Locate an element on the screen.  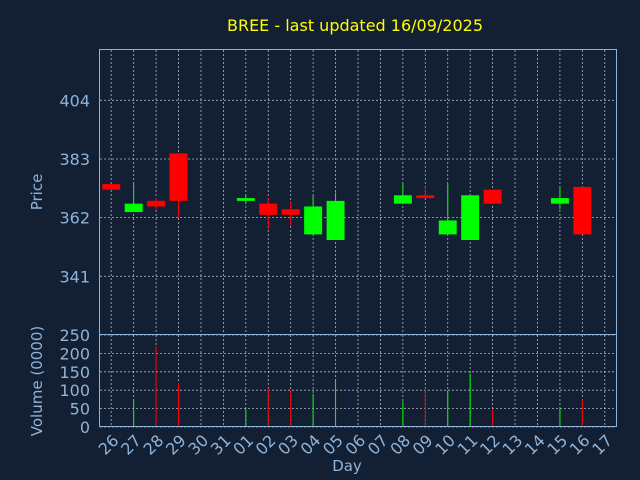
volume-tick-label: 150 is located at coordinates (74, 372).